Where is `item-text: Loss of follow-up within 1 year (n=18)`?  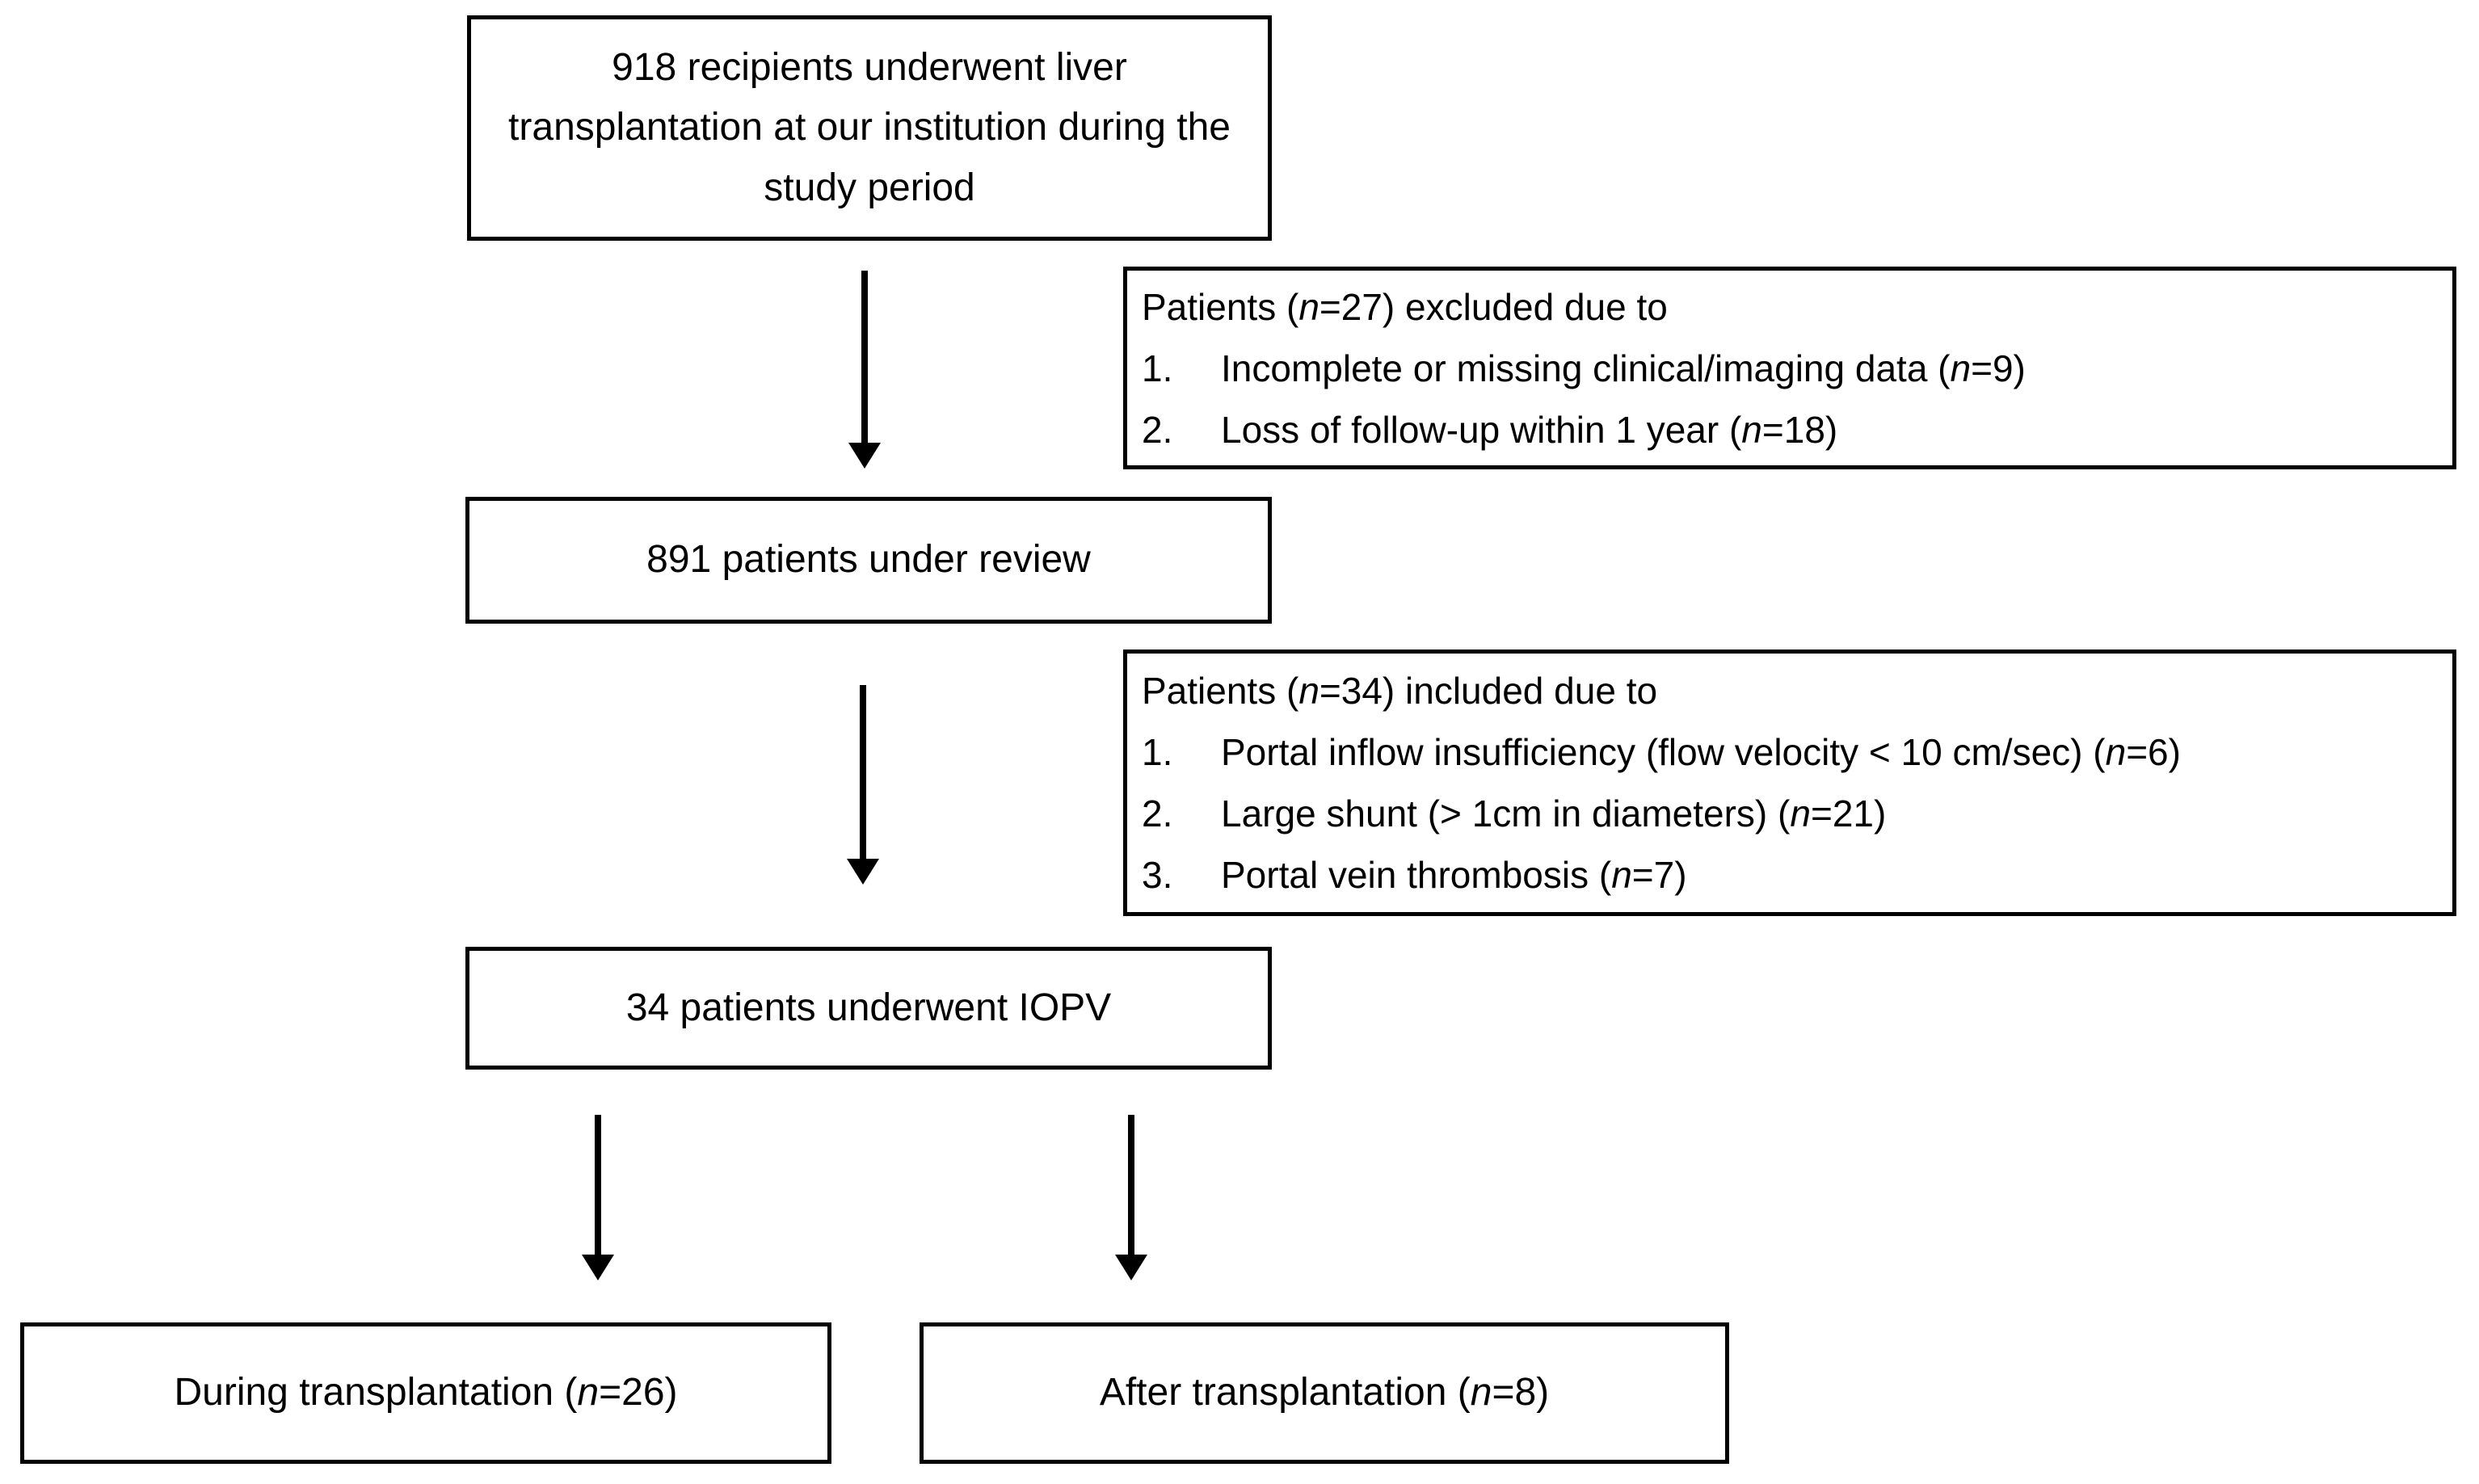 item-text: Loss of follow-up within 1 year (n=18) is located at coordinates (1529, 429).